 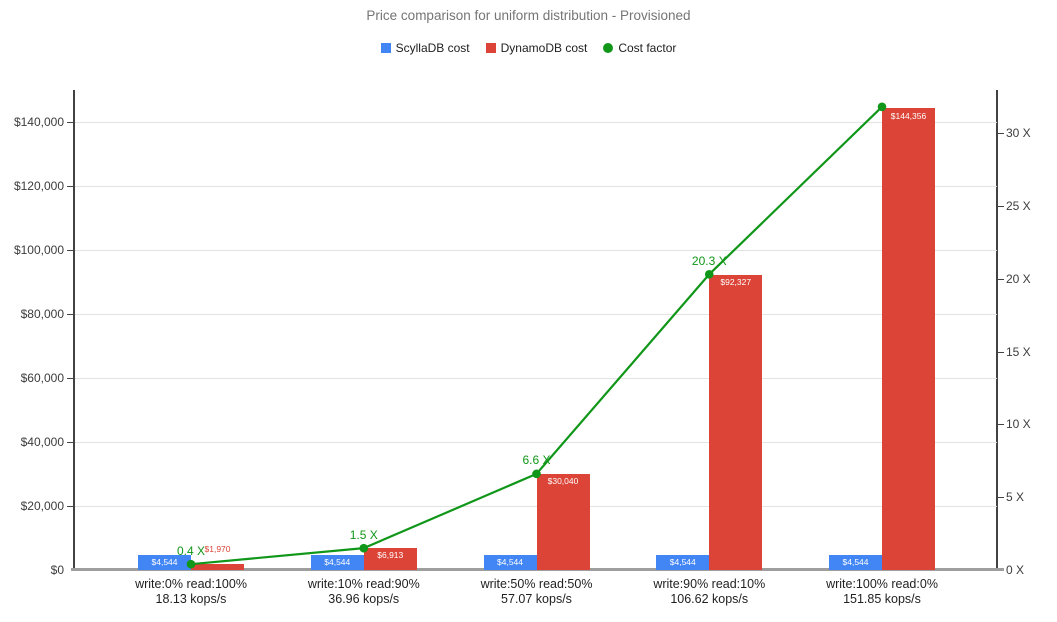 I want to click on legend-label: ScyllaDB cost, so click(x=432, y=48).